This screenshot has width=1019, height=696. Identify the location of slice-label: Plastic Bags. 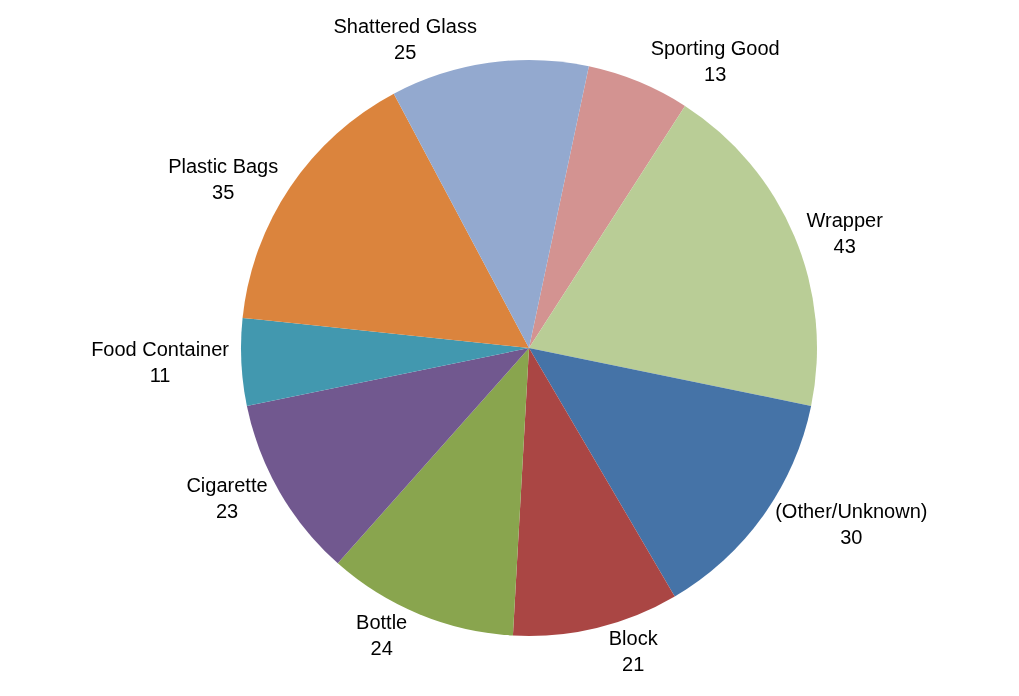
(223, 166).